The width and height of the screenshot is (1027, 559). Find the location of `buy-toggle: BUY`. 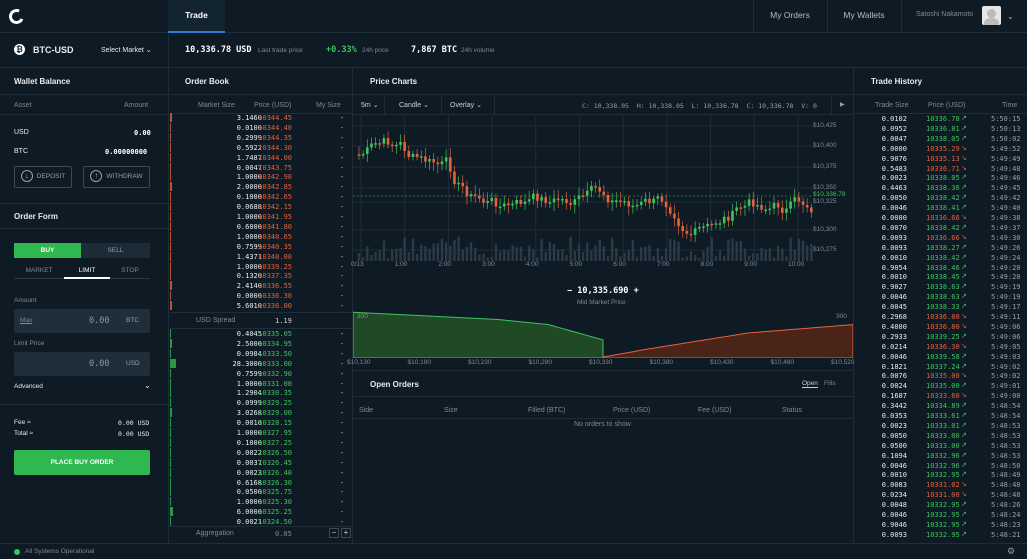

buy-toggle: BUY is located at coordinates (47, 250).